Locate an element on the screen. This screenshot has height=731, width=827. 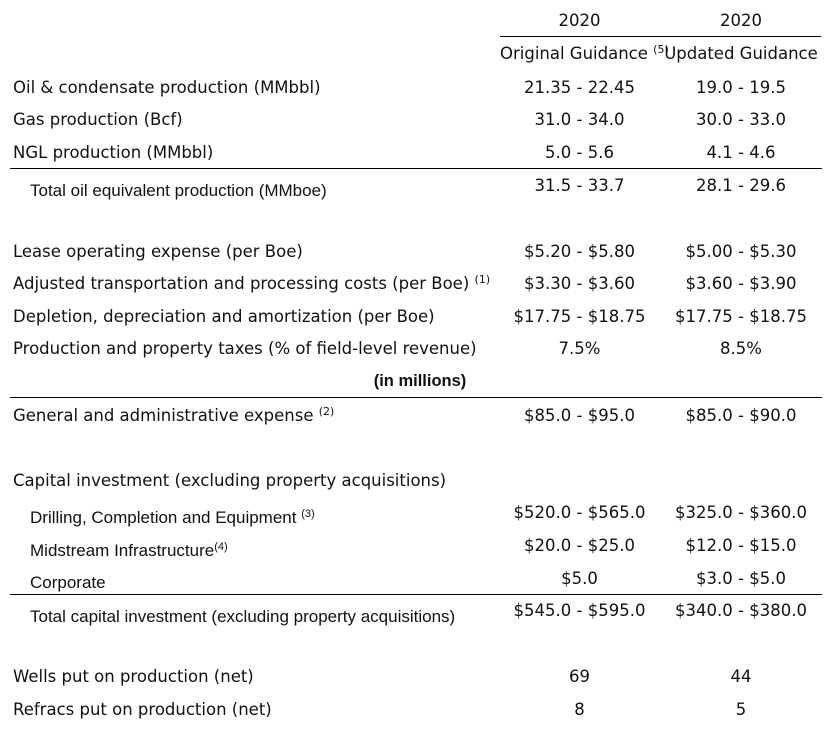
row-label-total-oe: Total oil equivalent production (MMboe) is located at coordinates (178, 190).